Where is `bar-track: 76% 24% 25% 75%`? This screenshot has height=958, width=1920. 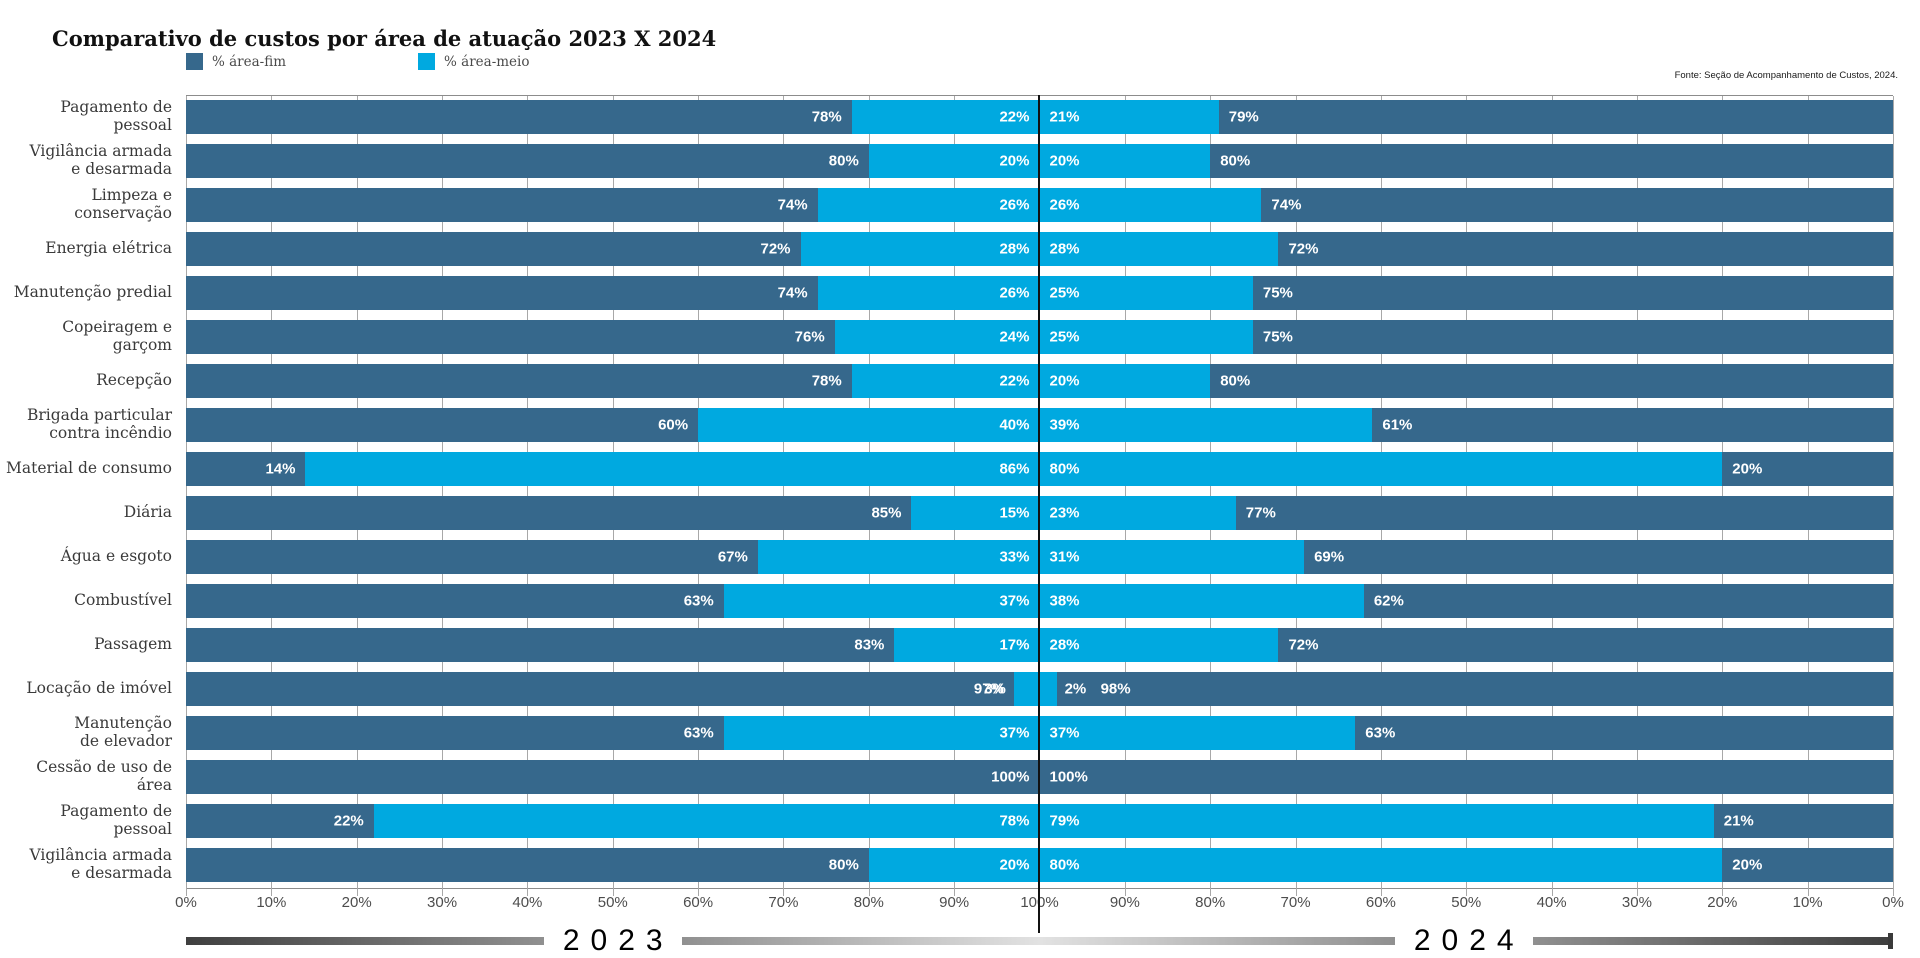 bar-track: 76% 24% 25% 75% is located at coordinates (1039, 337).